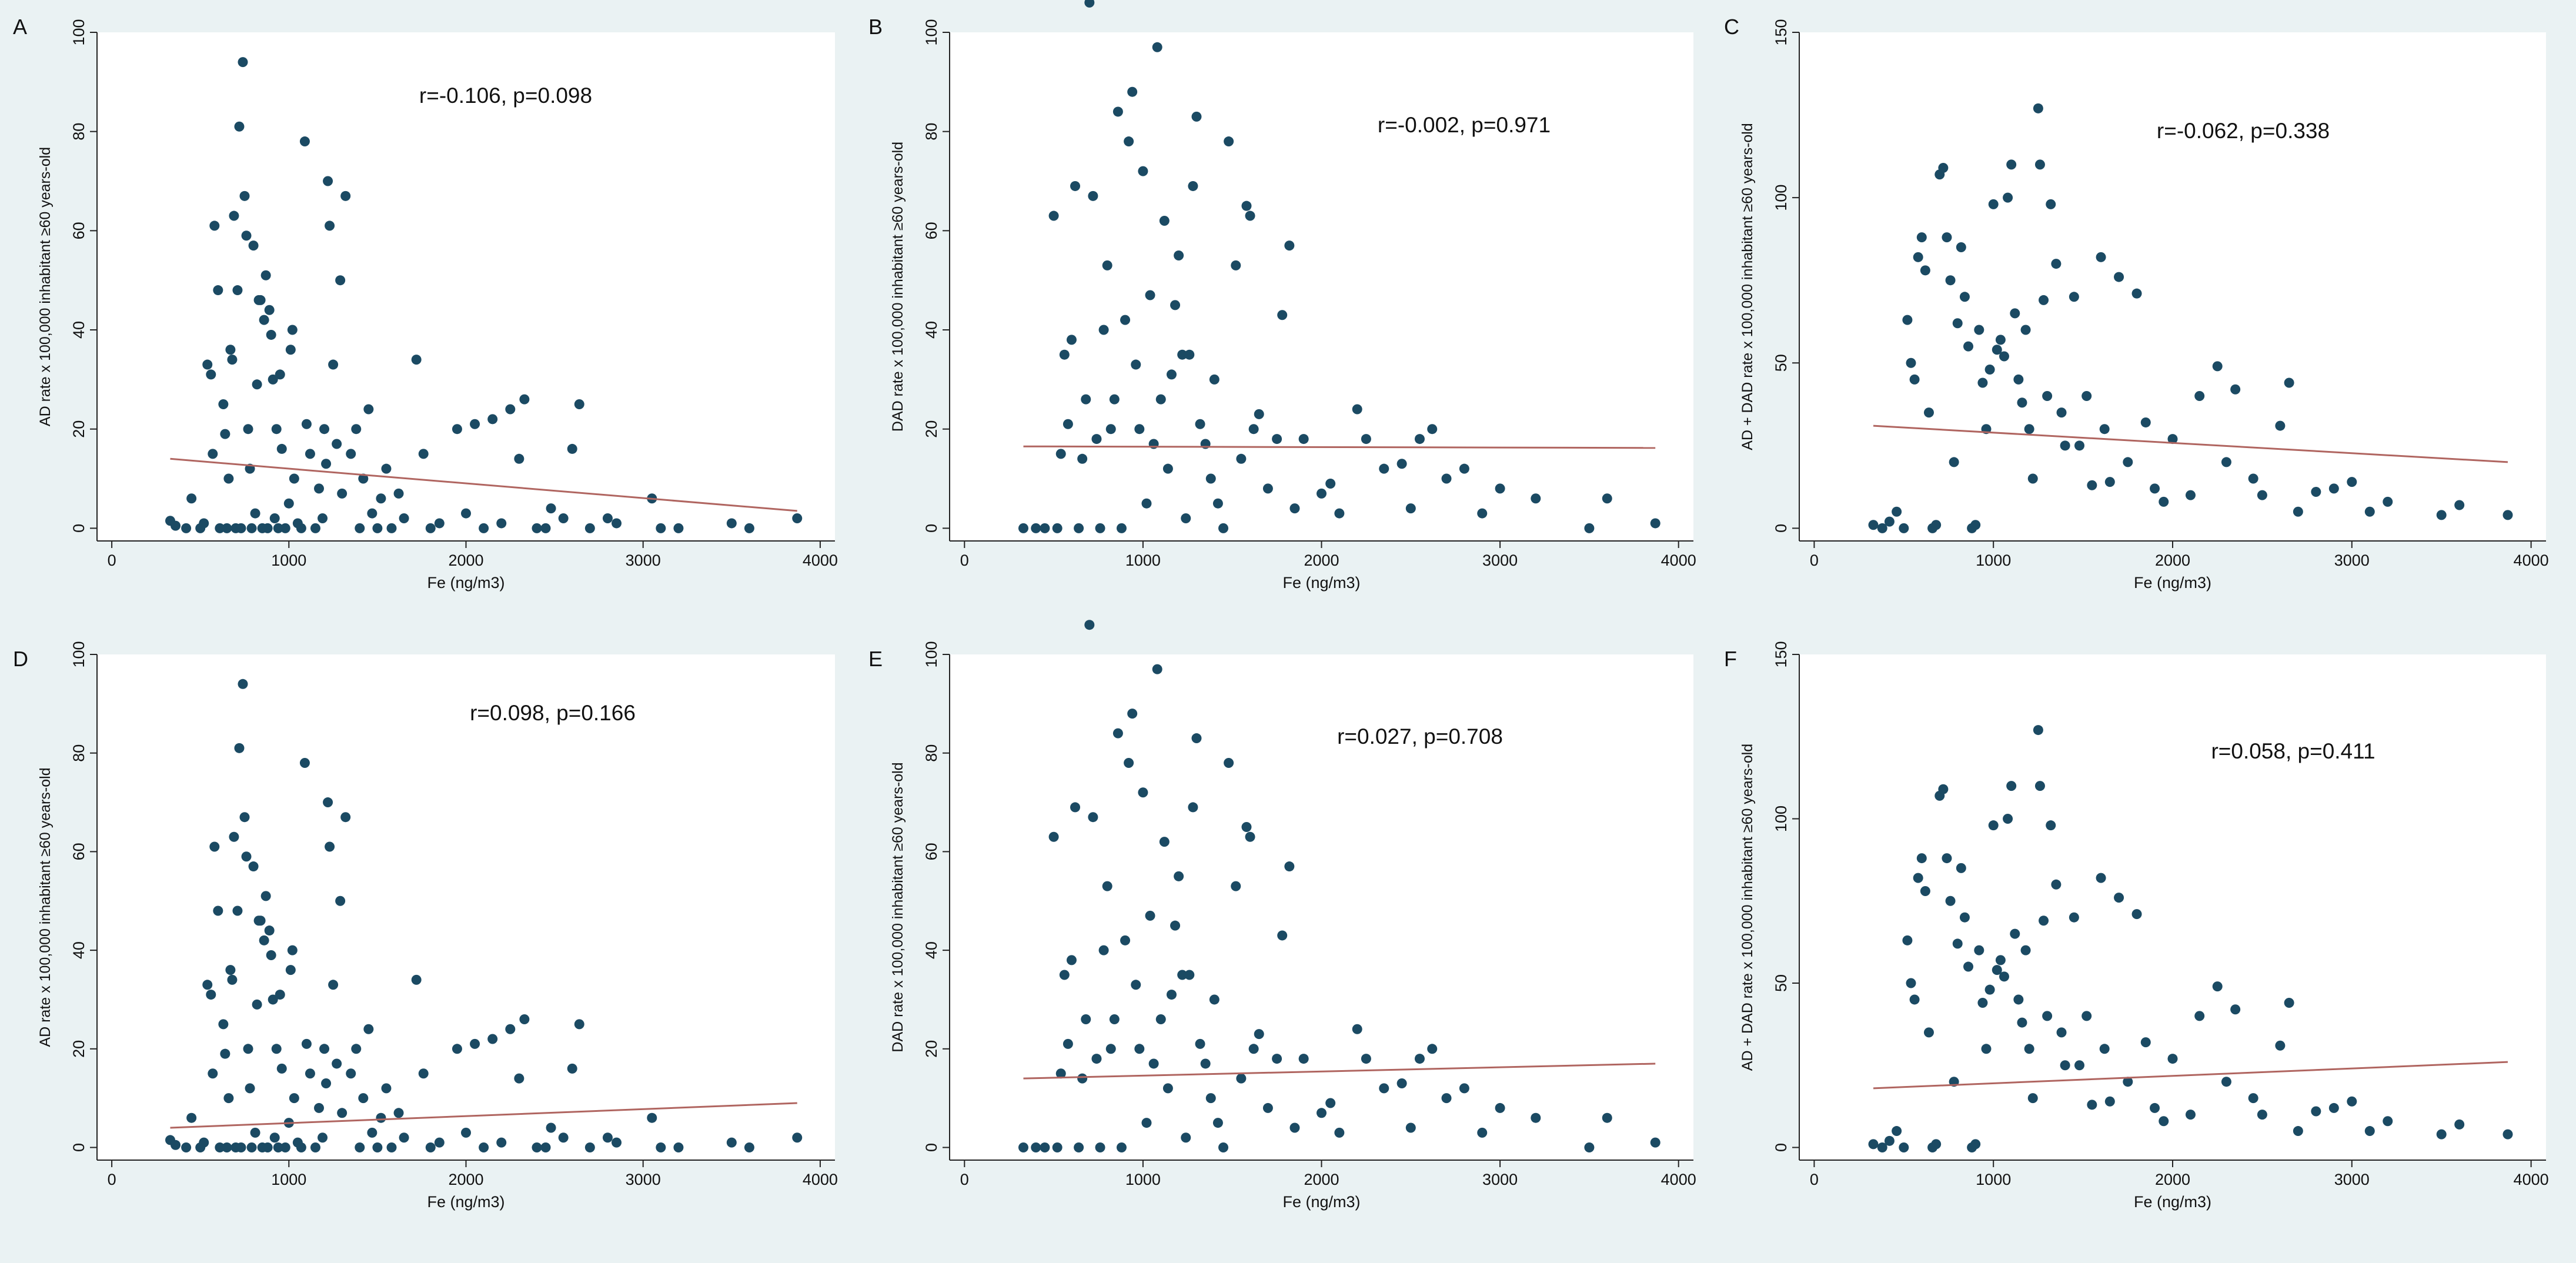 The height and width of the screenshot is (1263, 2576). Describe the element at coordinates (931, 851) in the screenshot. I see `y-tick-label: 60` at that location.